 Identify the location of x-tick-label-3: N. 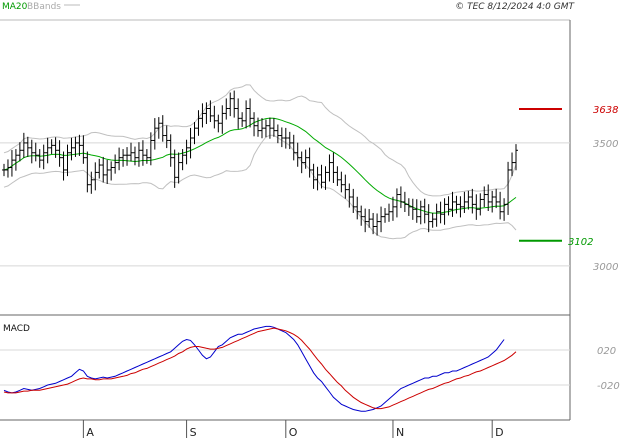
(400, 432).